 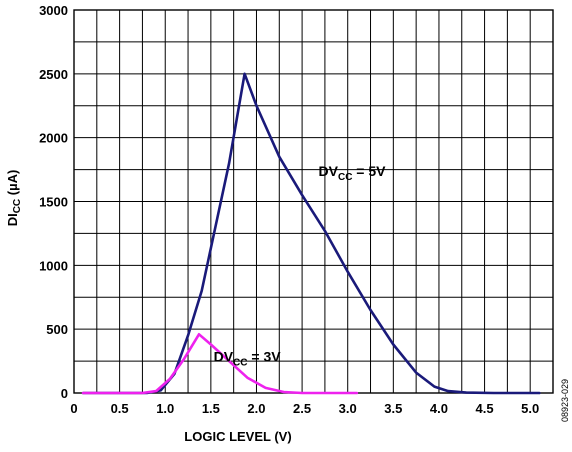 I want to click on y-tick-label: 3000, so click(x=53, y=10).